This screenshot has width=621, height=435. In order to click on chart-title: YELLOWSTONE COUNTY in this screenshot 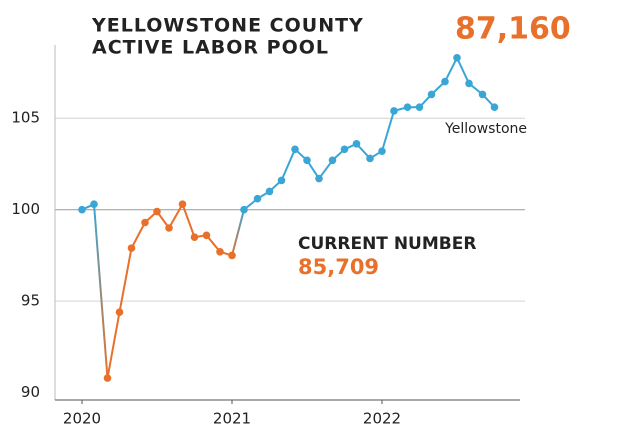, I will do `click(227, 26)`.